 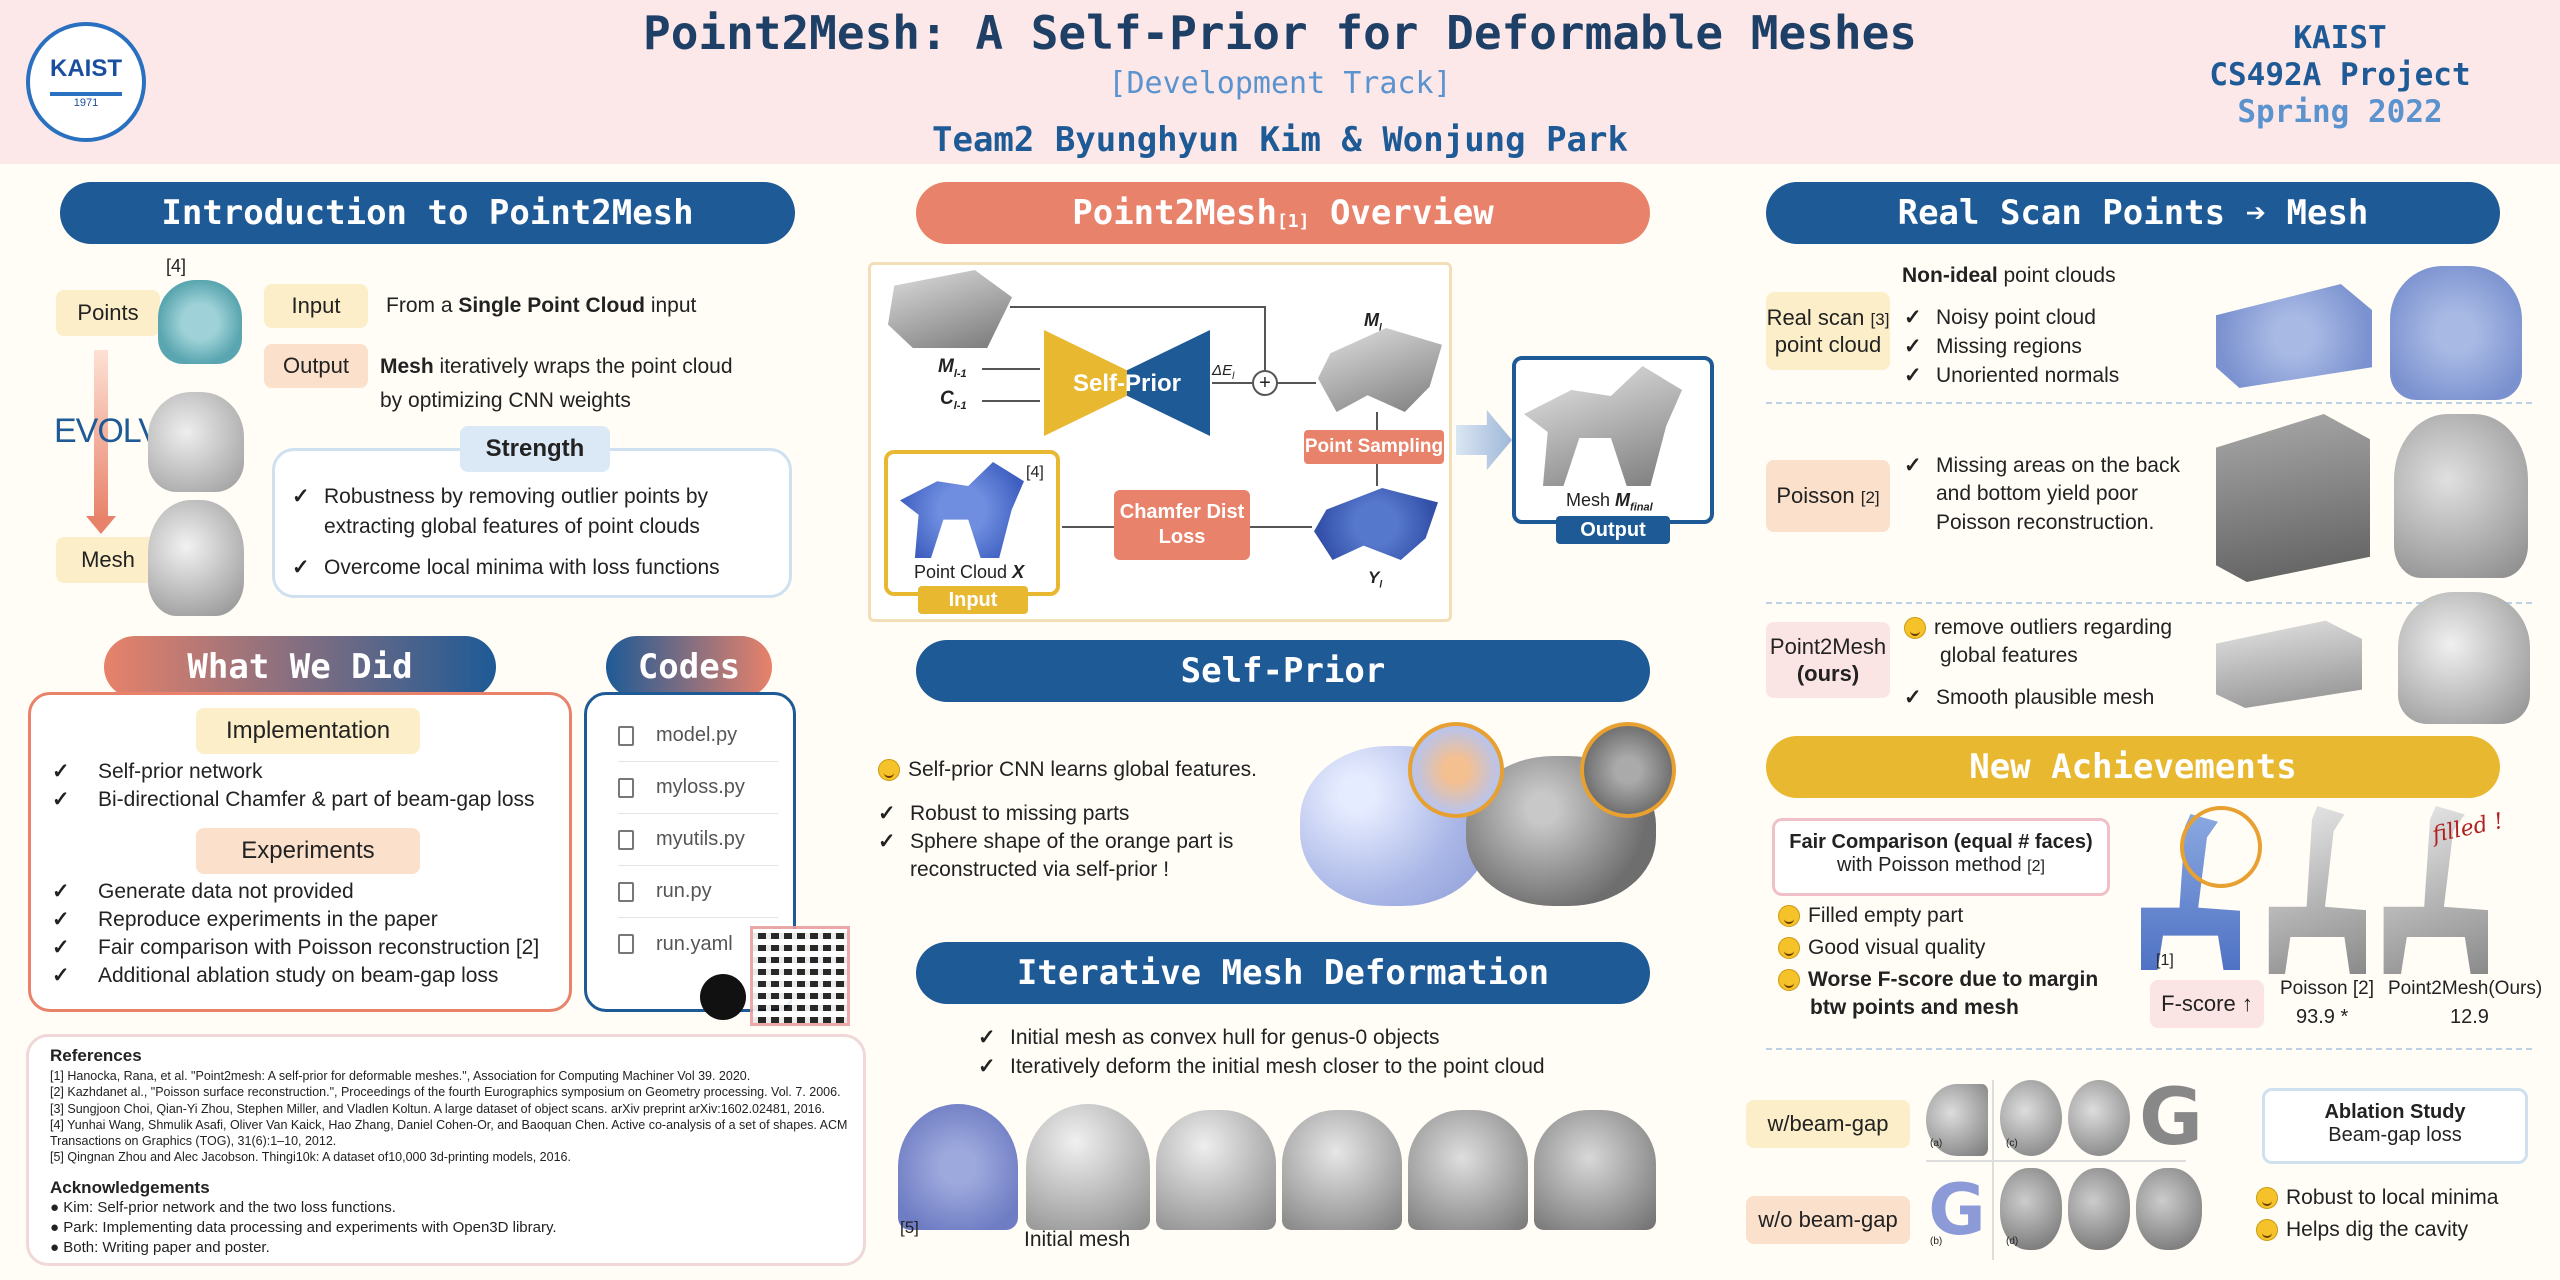 I want to click on ablation-b-image: G, so click(x=1957, y=1210).